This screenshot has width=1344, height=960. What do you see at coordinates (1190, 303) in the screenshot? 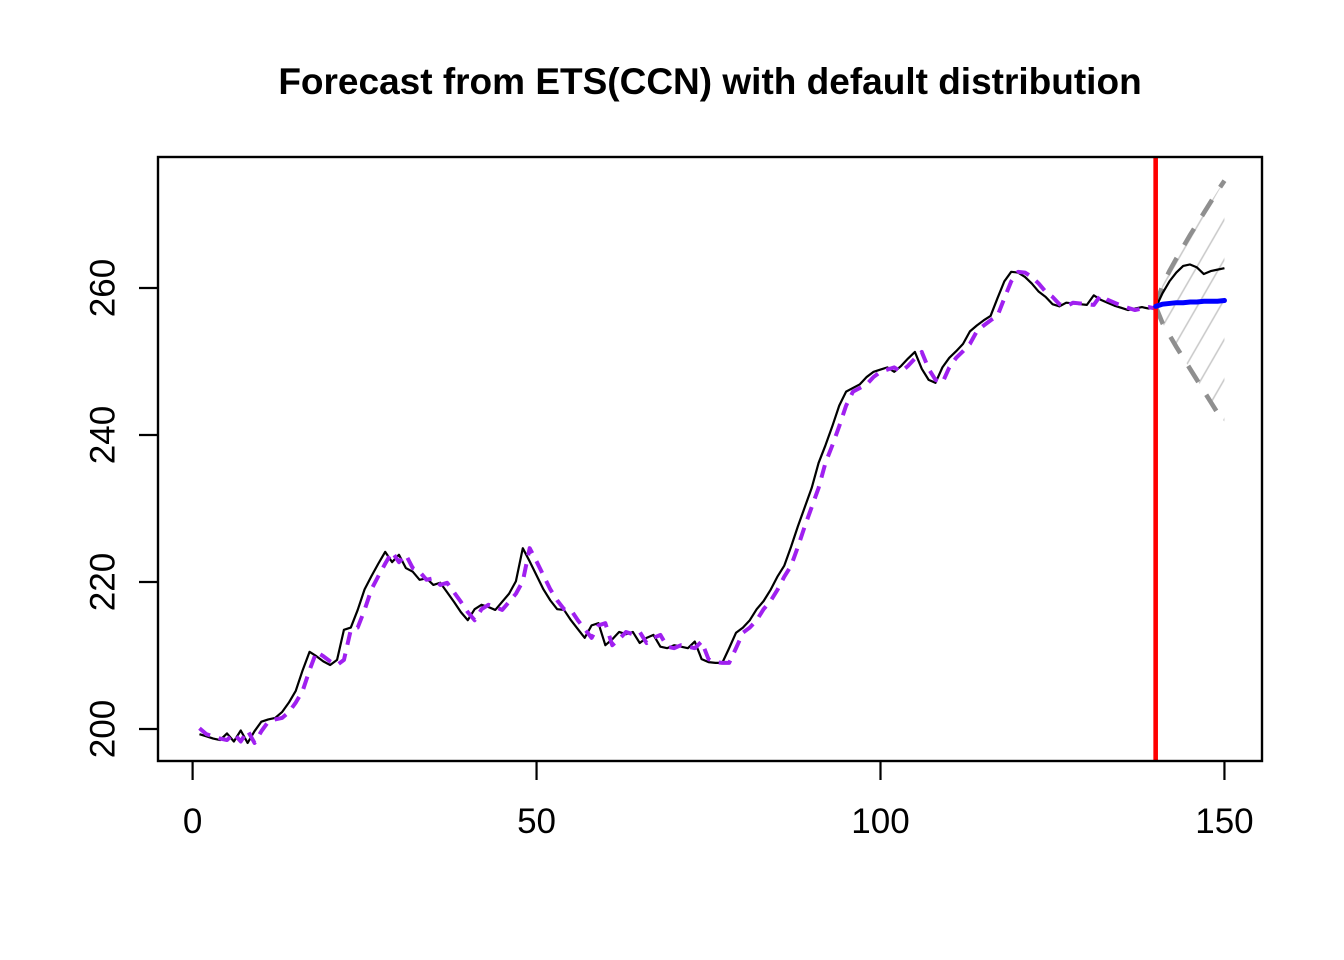
I see `forecast-mean-line` at bounding box center [1190, 303].